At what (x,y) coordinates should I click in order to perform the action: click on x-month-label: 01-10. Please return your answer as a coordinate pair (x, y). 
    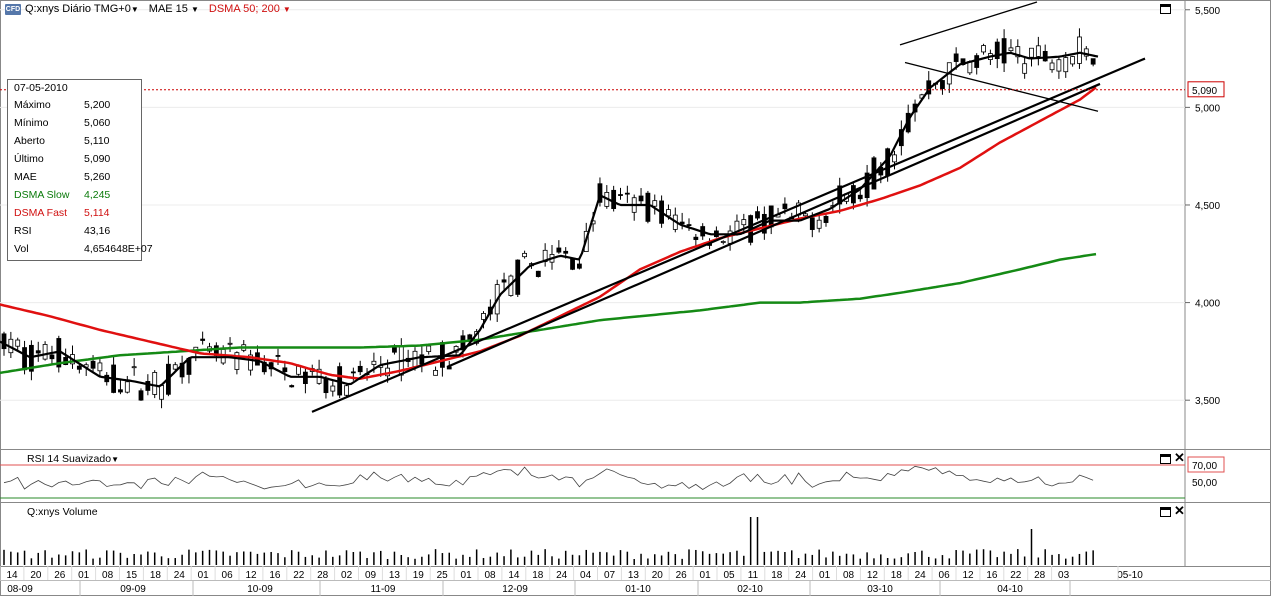
    Looking at the image, I should click on (638, 589).